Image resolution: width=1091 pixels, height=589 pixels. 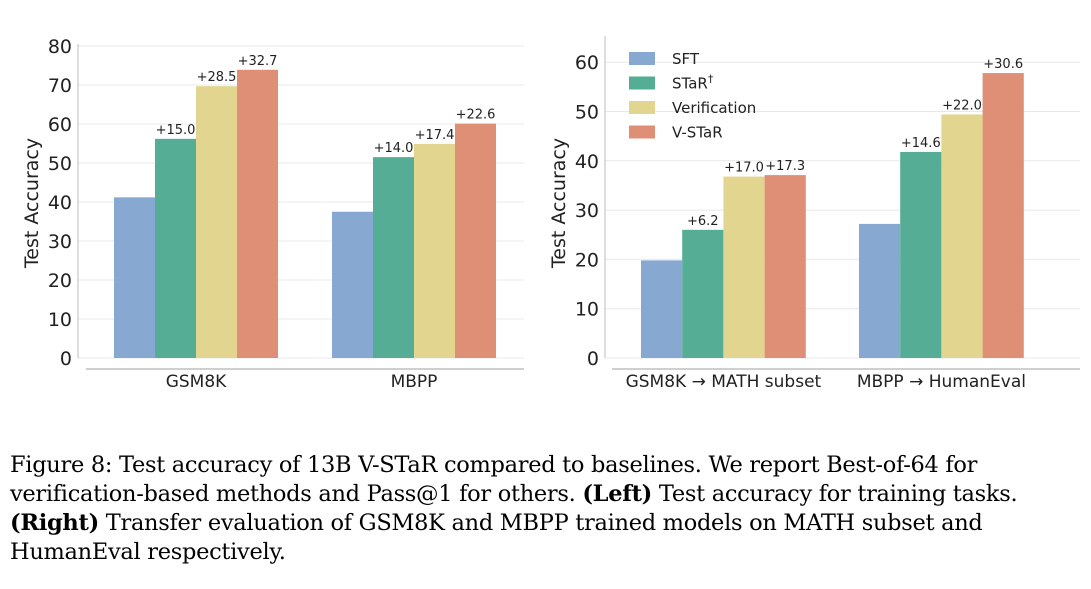 I want to click on legend-item: SFT, so click(x=686, y=59).